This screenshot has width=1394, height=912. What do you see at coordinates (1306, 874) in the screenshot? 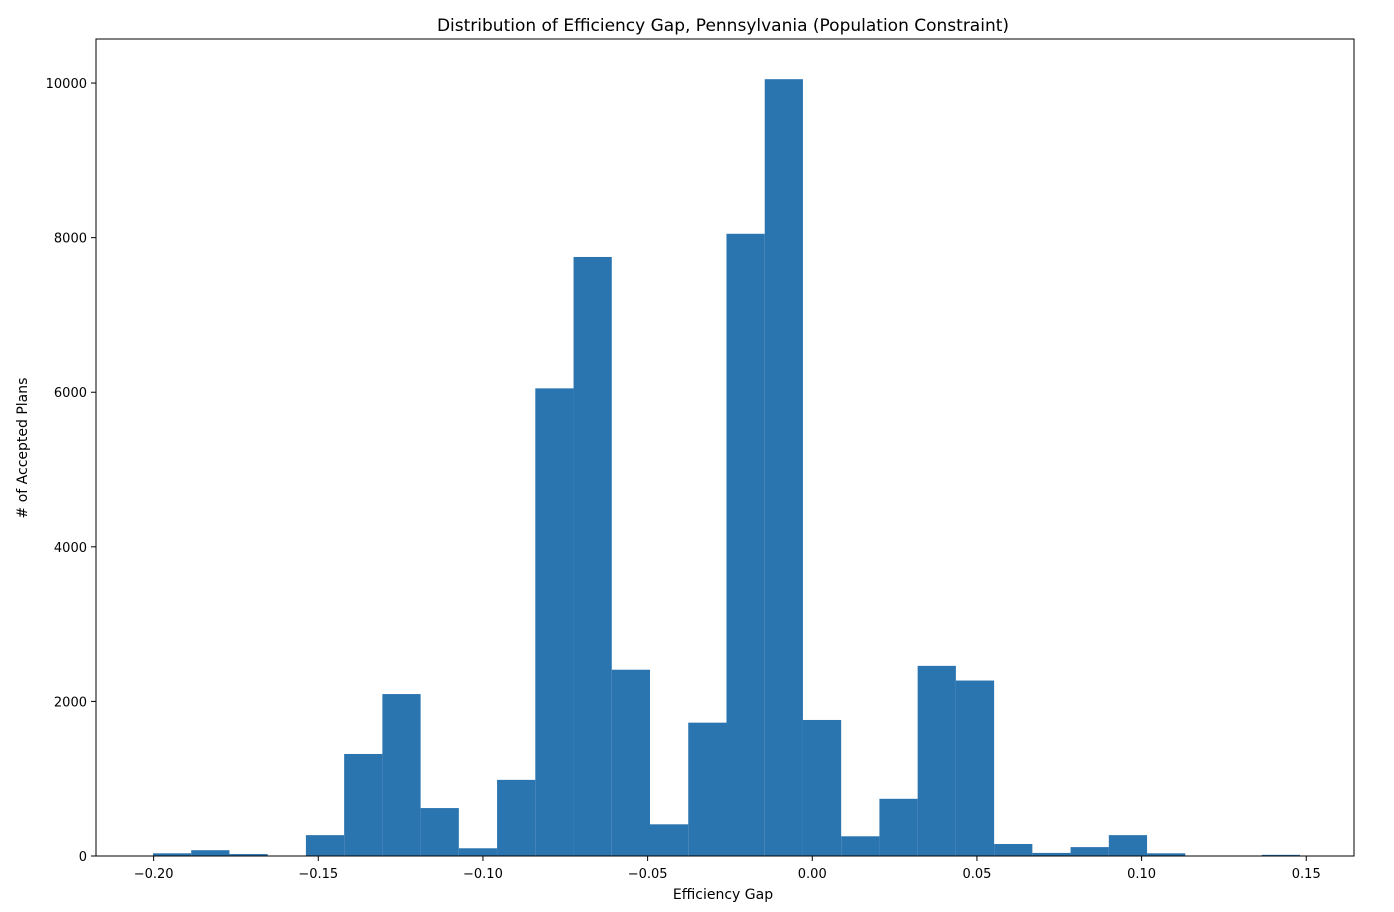
I see `x-tick-label: 0.15` at bounding box center [1306, 874].